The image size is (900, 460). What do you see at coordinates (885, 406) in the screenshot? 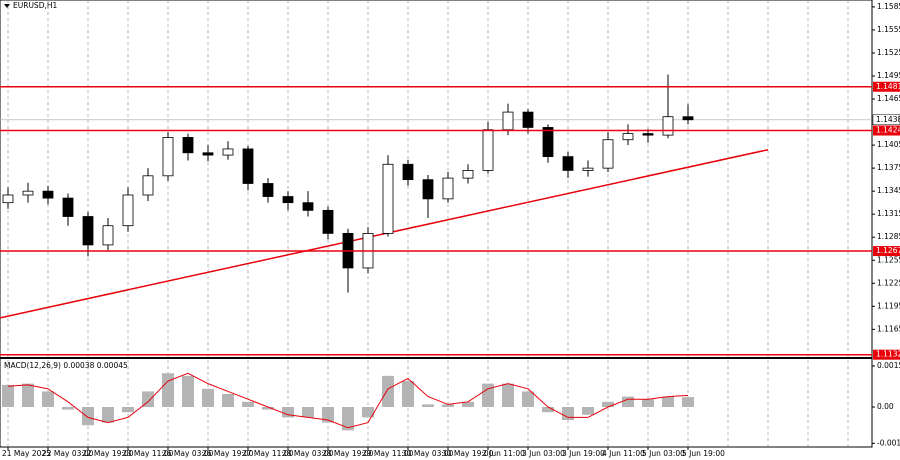
I see `y-tick-label: 0.00` at bounding box center [885, 406].